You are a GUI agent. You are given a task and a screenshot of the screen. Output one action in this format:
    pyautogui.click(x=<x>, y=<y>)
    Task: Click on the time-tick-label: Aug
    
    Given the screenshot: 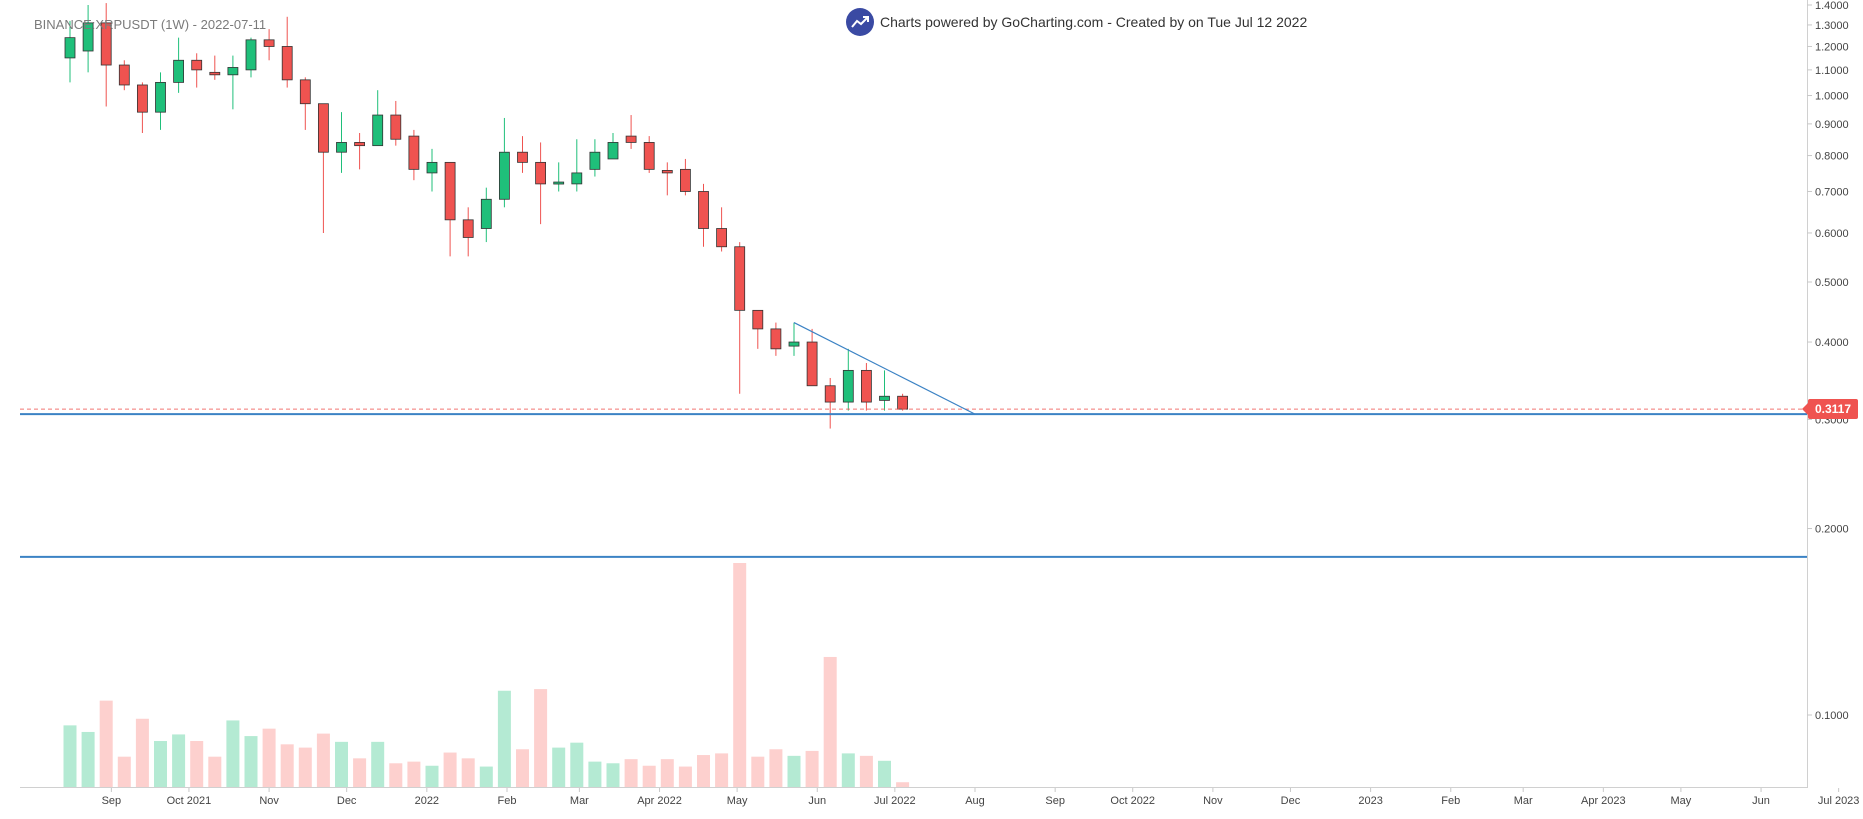 What is the action you would take?
    pyautogui.click(x=975, y=801)
    